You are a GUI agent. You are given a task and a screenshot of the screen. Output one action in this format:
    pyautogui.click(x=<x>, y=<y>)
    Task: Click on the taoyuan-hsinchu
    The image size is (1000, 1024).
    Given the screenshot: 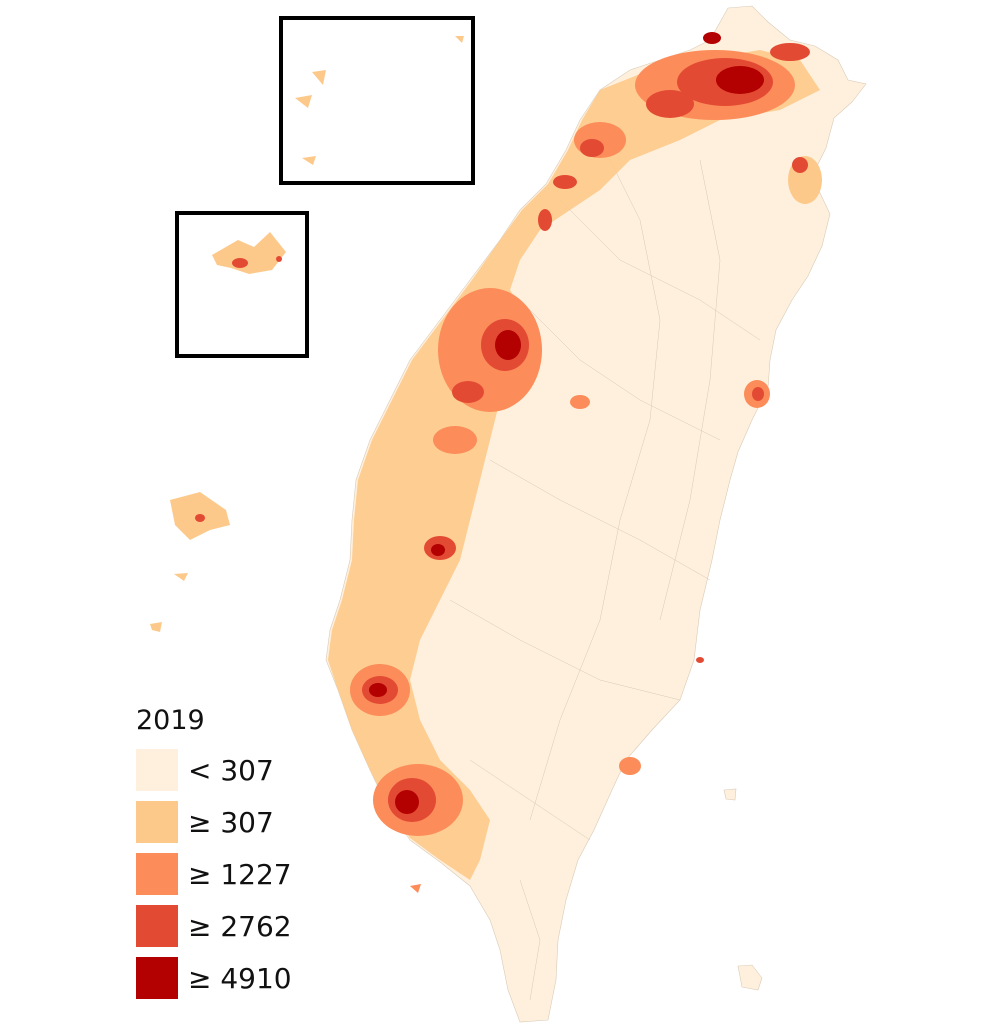 What is the action you would take?
    pyautogui.click(x=582, y=176)
    